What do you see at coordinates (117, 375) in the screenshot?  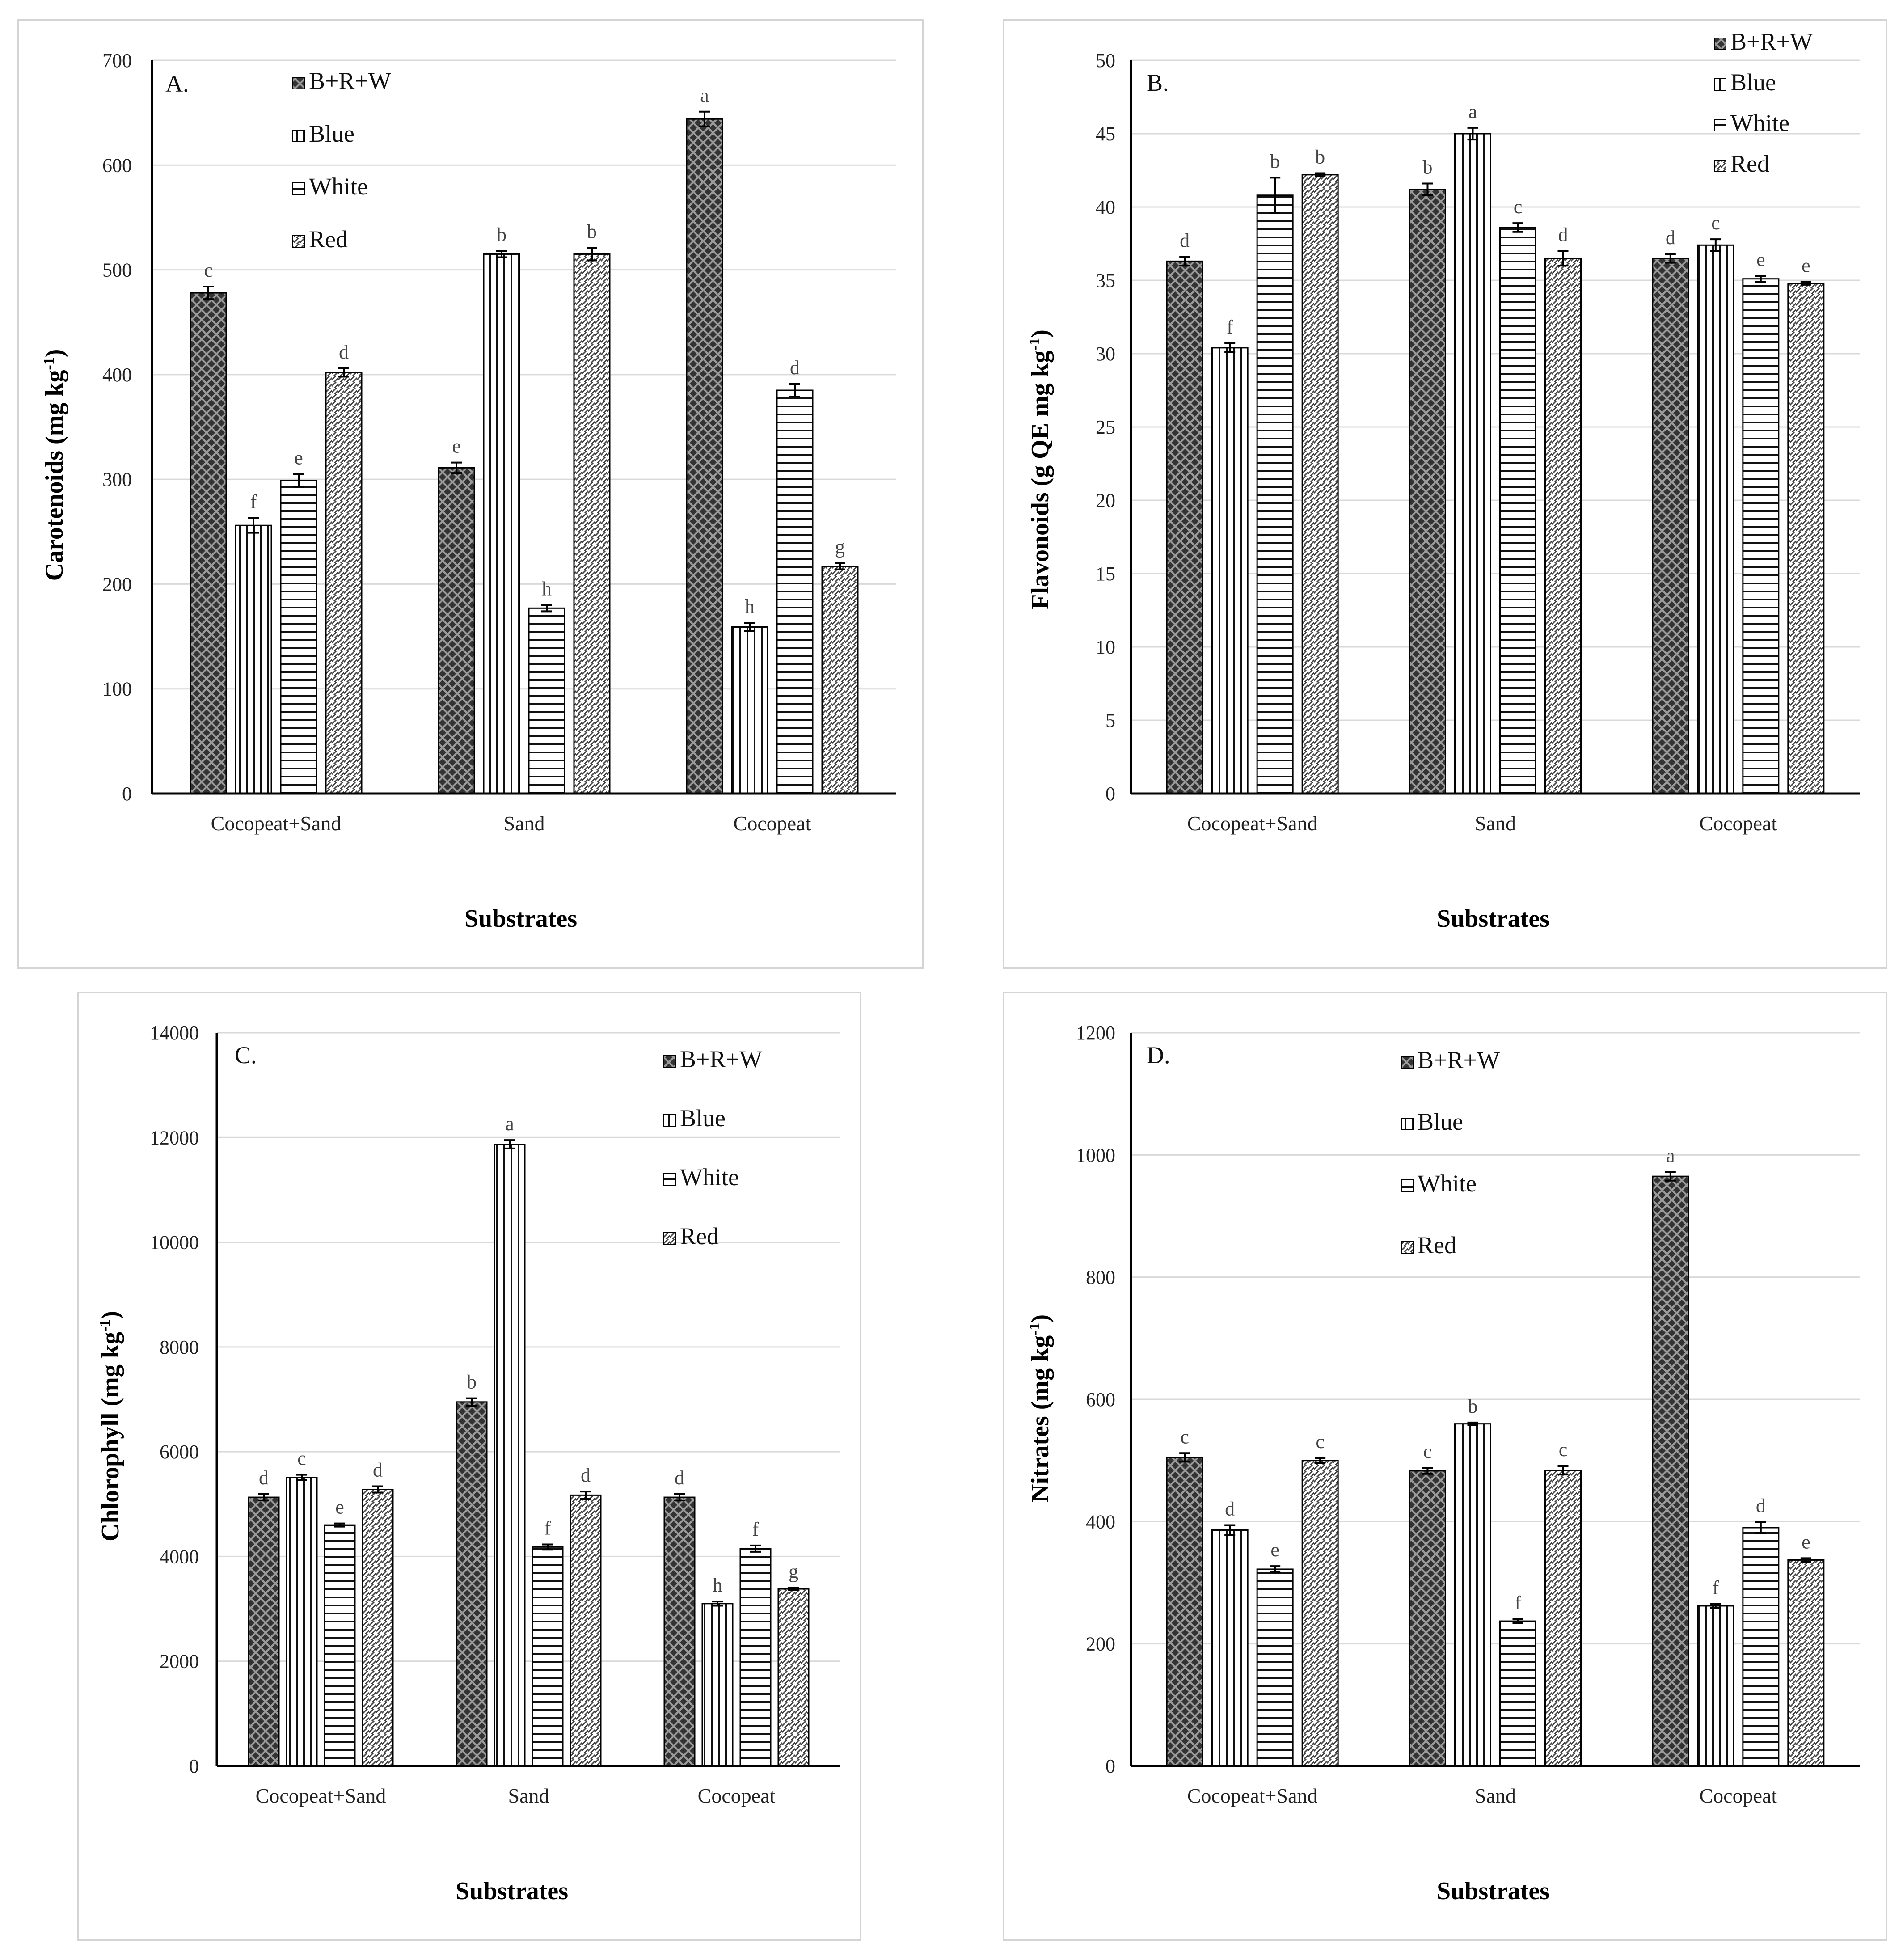 I see `y-tick-label: 400` at bounding box center [117, 375].